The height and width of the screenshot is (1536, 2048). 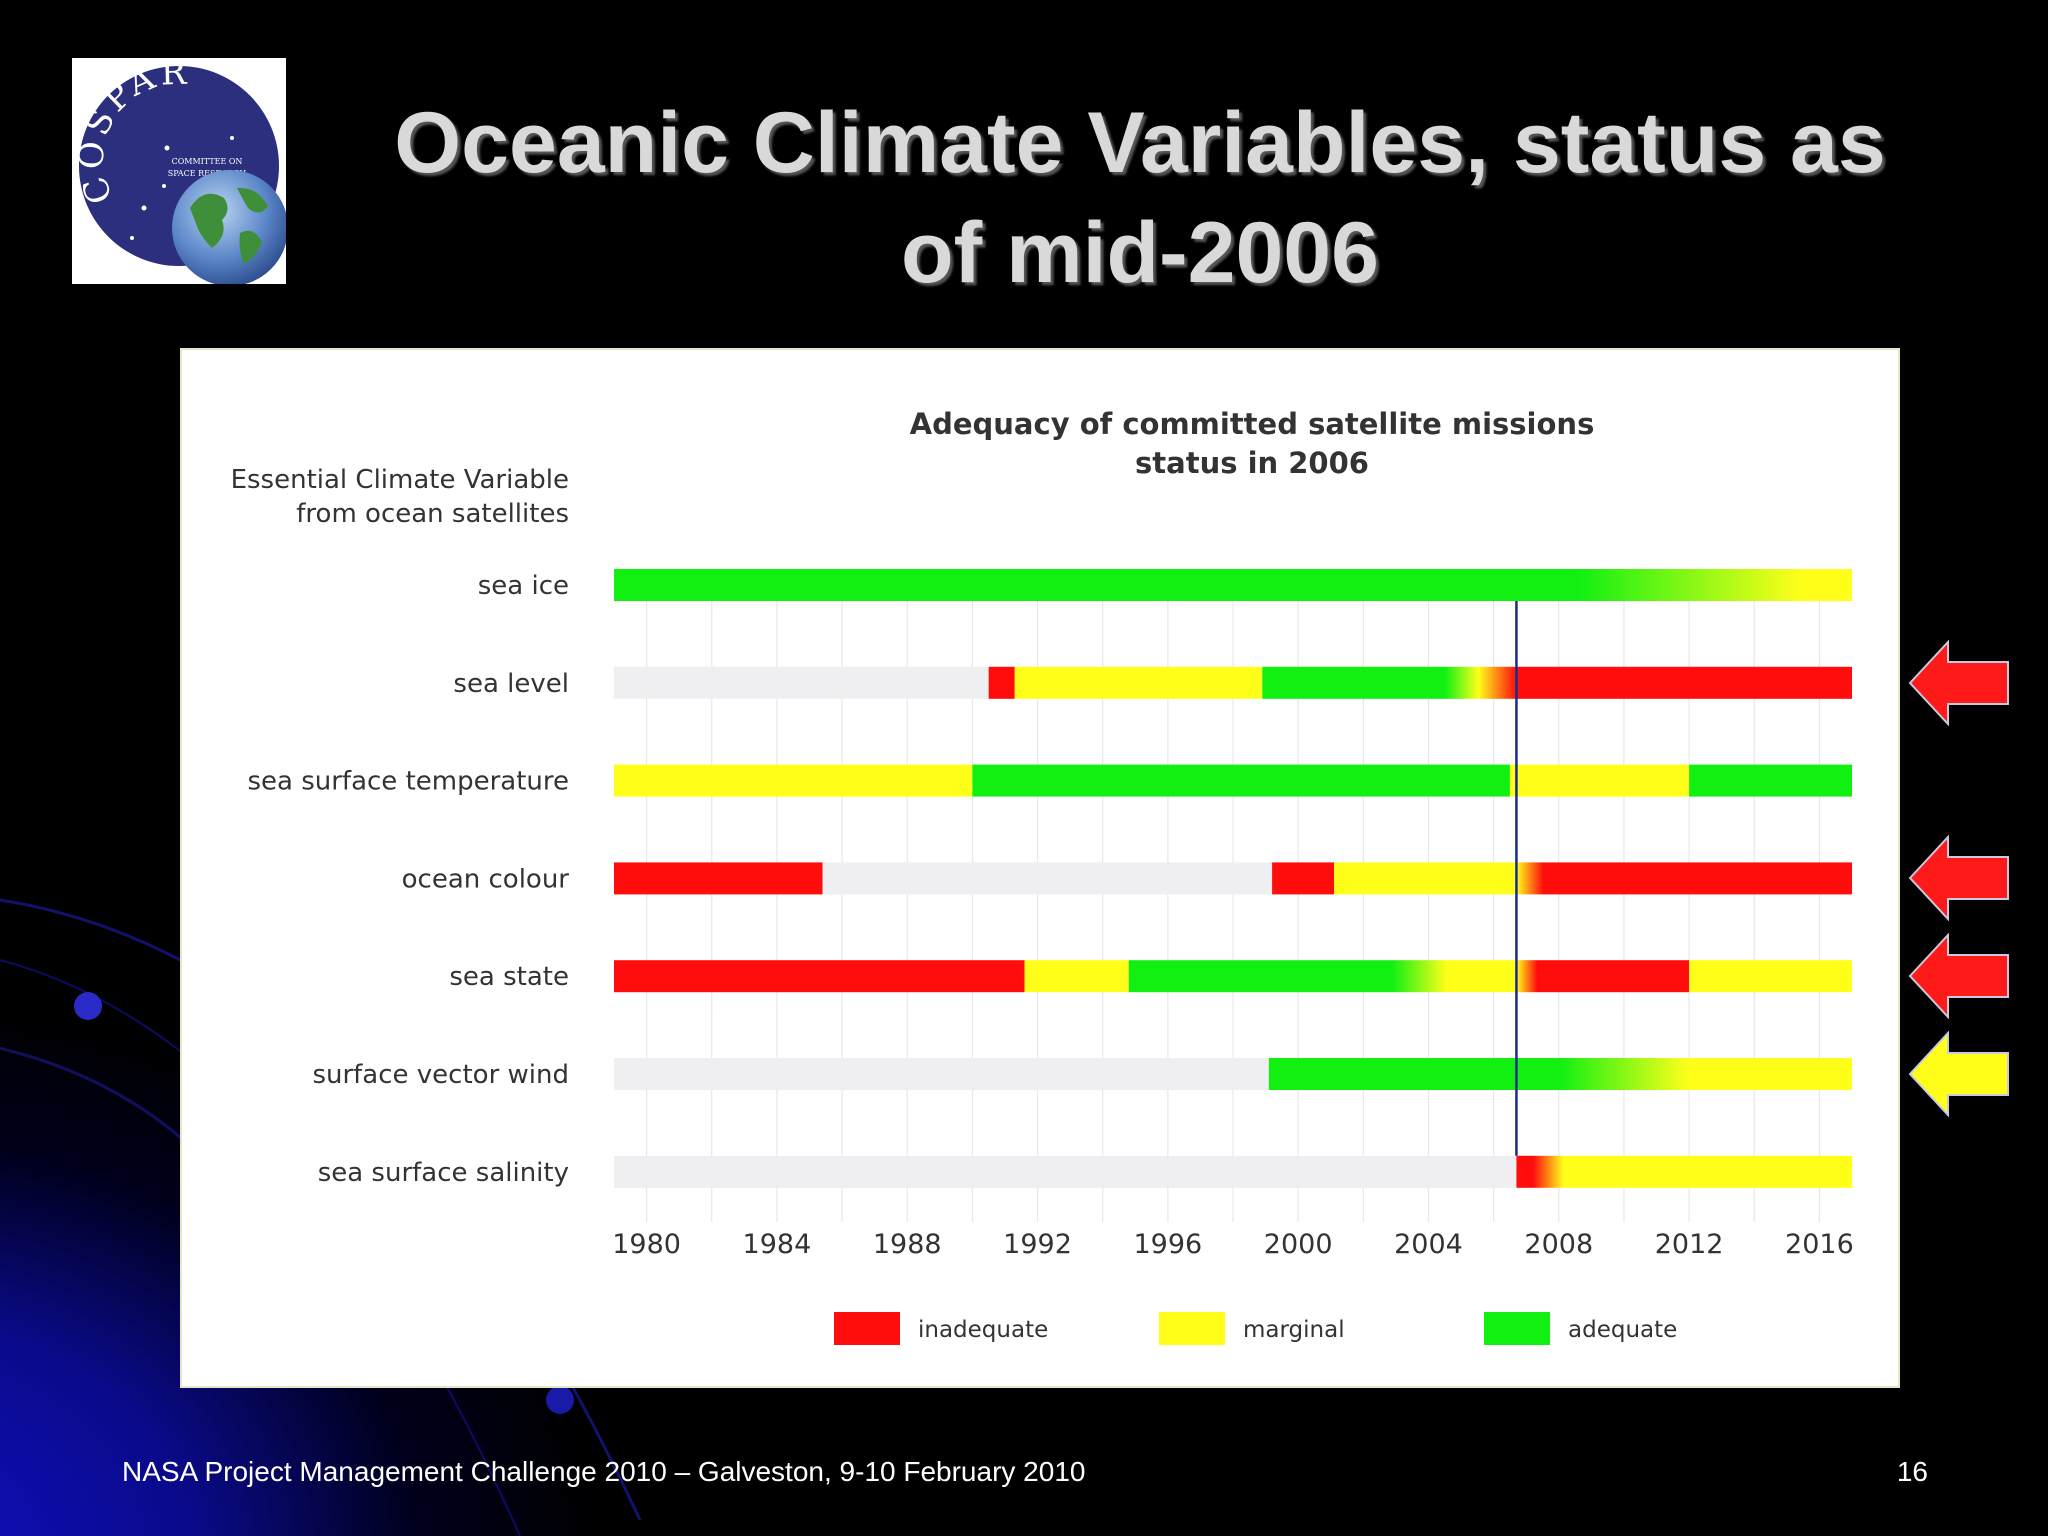 I want to click on page-number: 16, so click(x=1912, y=1471).